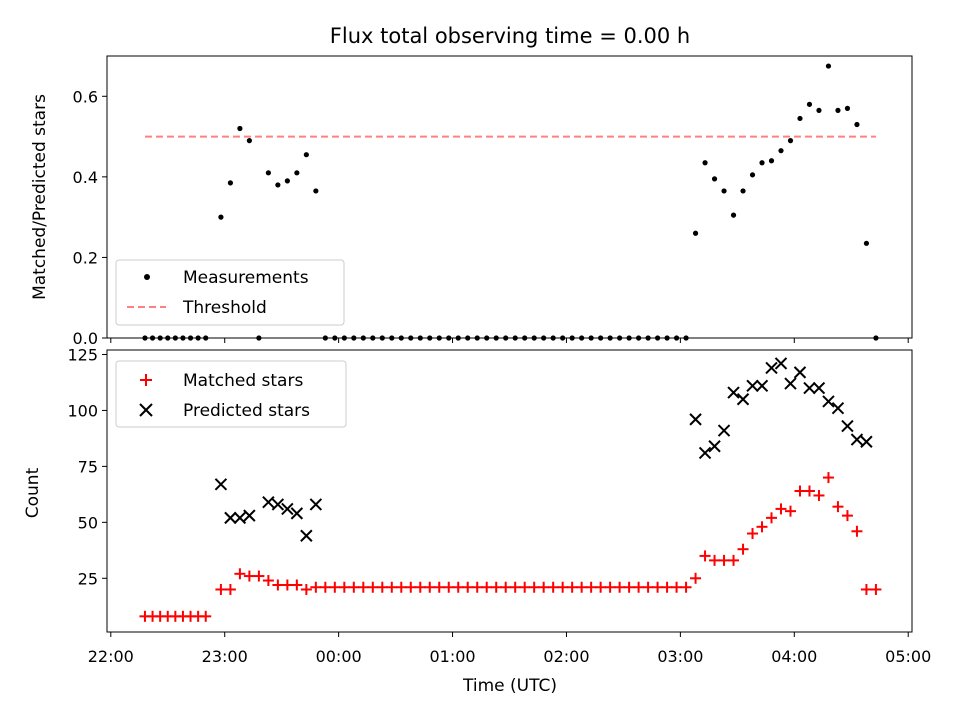 This screenshot has height=720, width=960. What do you see at coordinates (908, 656) in the screenshot?
I see `count-x-tick-label: 05:00` at bounding box center [908, 656].